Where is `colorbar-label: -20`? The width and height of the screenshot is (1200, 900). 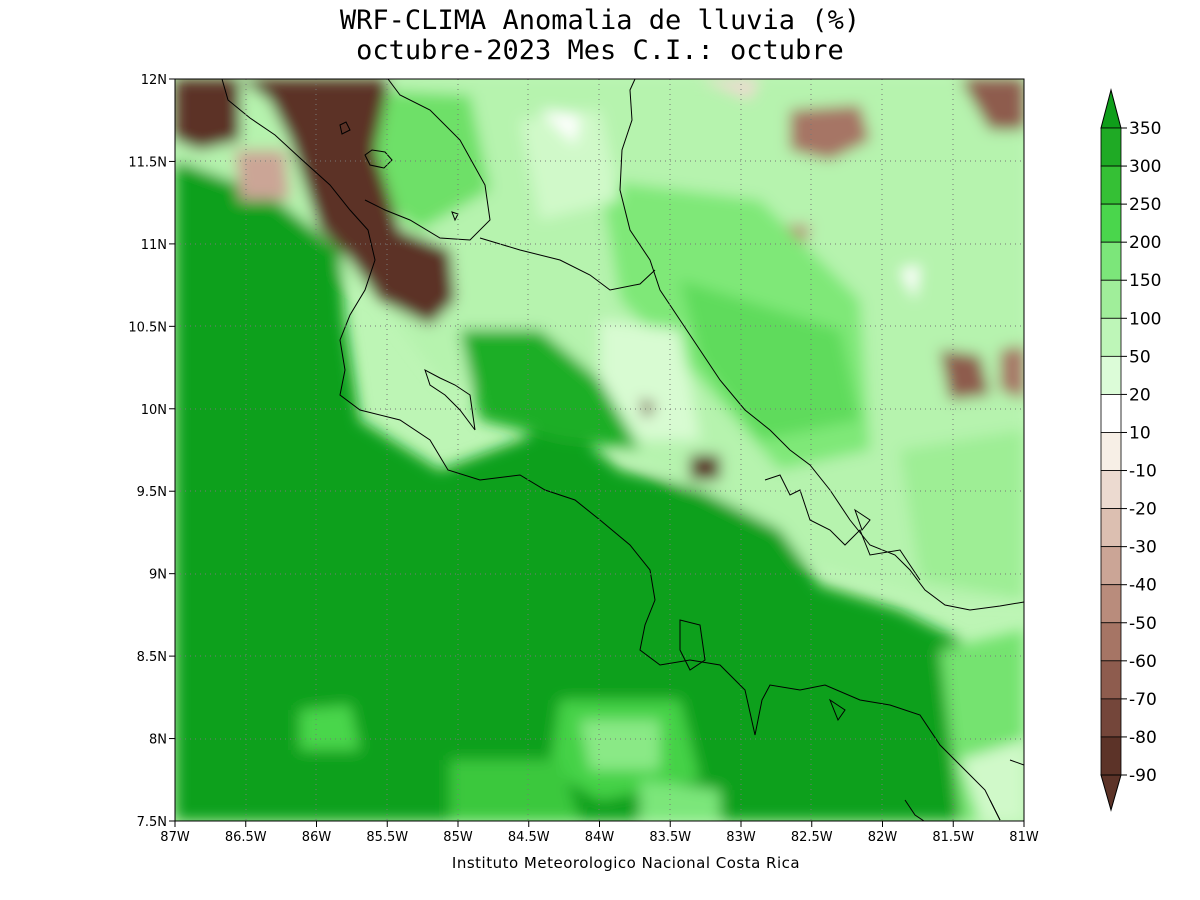 colorbar-label: -20 is located at coordinates (1143, 510).